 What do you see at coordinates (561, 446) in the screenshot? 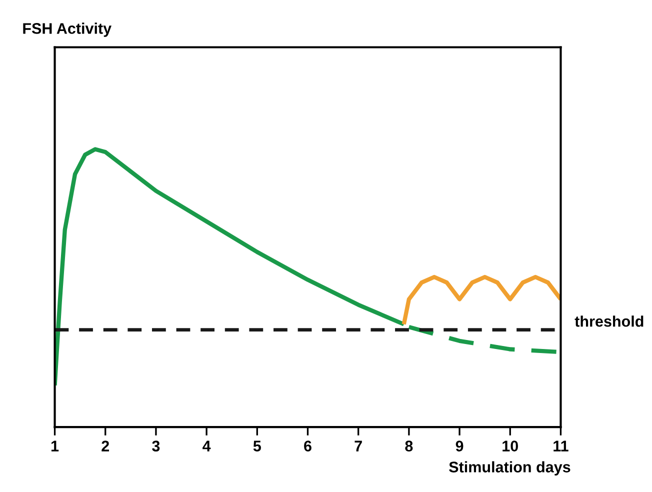
I see `x-tick-label: 11` at bounding box center [561, 446].